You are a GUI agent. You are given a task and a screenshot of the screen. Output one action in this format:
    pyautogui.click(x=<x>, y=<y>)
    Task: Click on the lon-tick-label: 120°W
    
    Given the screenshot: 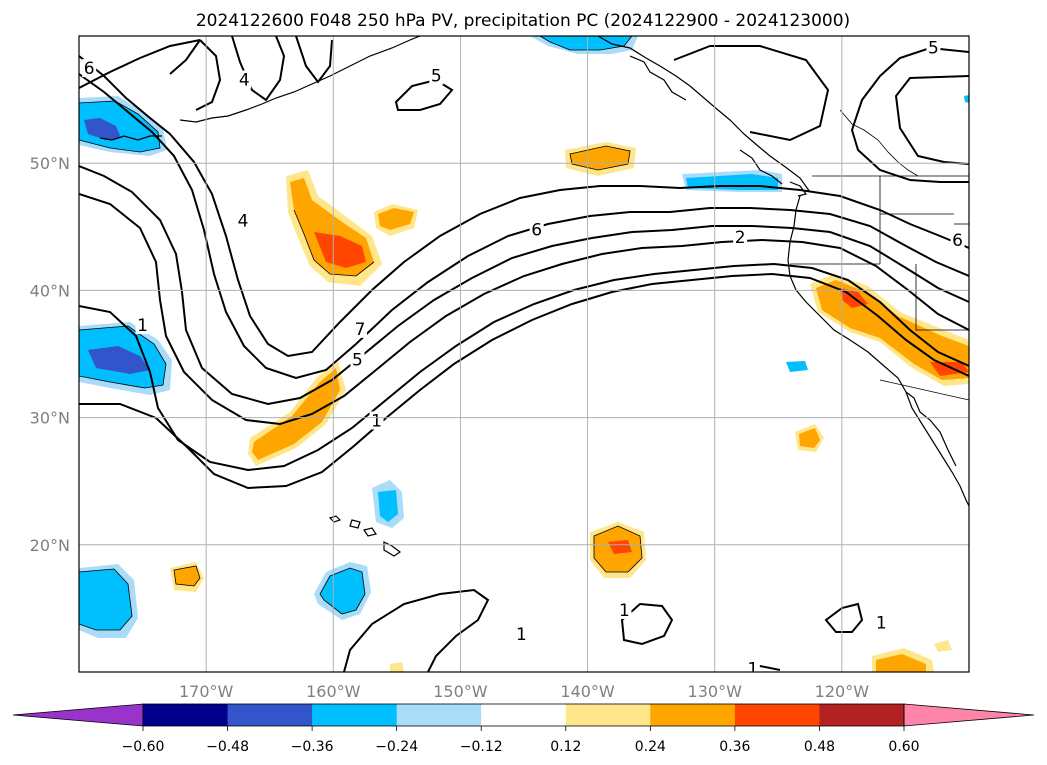 What is the action you would take?
    pyautogui.click(x=842, y=691)
    